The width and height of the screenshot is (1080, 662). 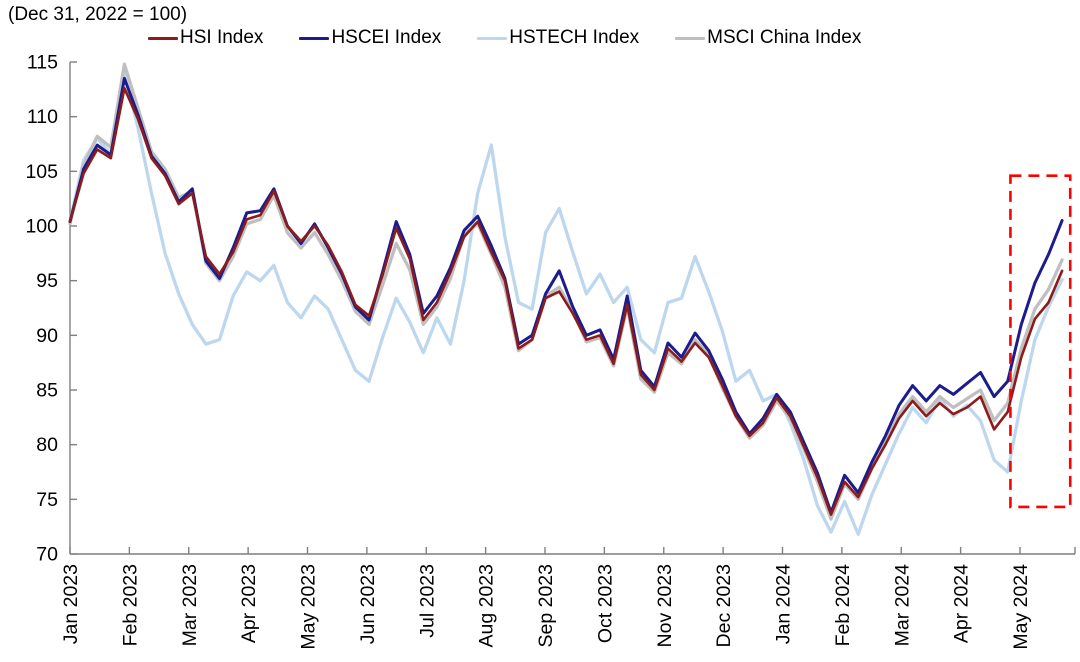 I want to click on legend-item: HSCEI Index, so click(x=370, y=38).